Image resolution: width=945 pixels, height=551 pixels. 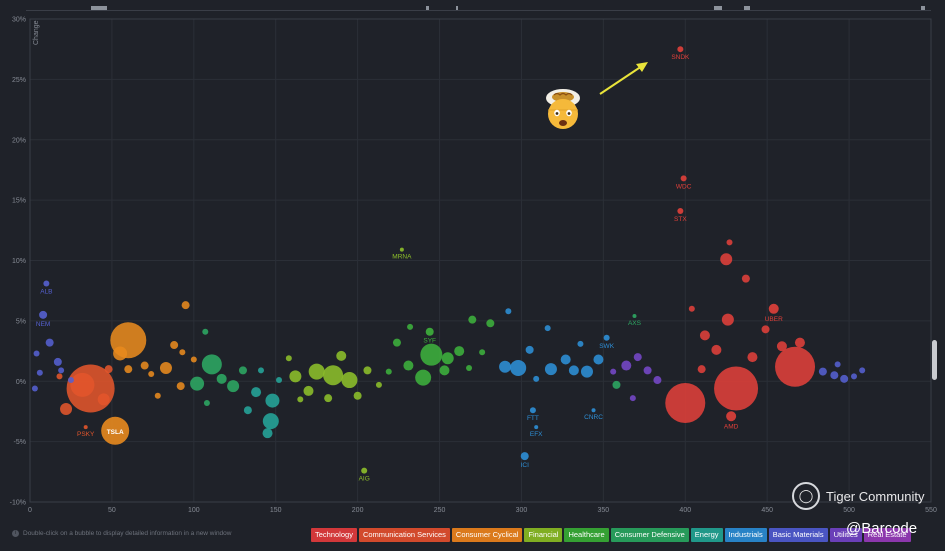 What do you see at coordinates (543, 535) in the screenshot?
I see `legend-item: Financial` at bounding box center [543, 535].